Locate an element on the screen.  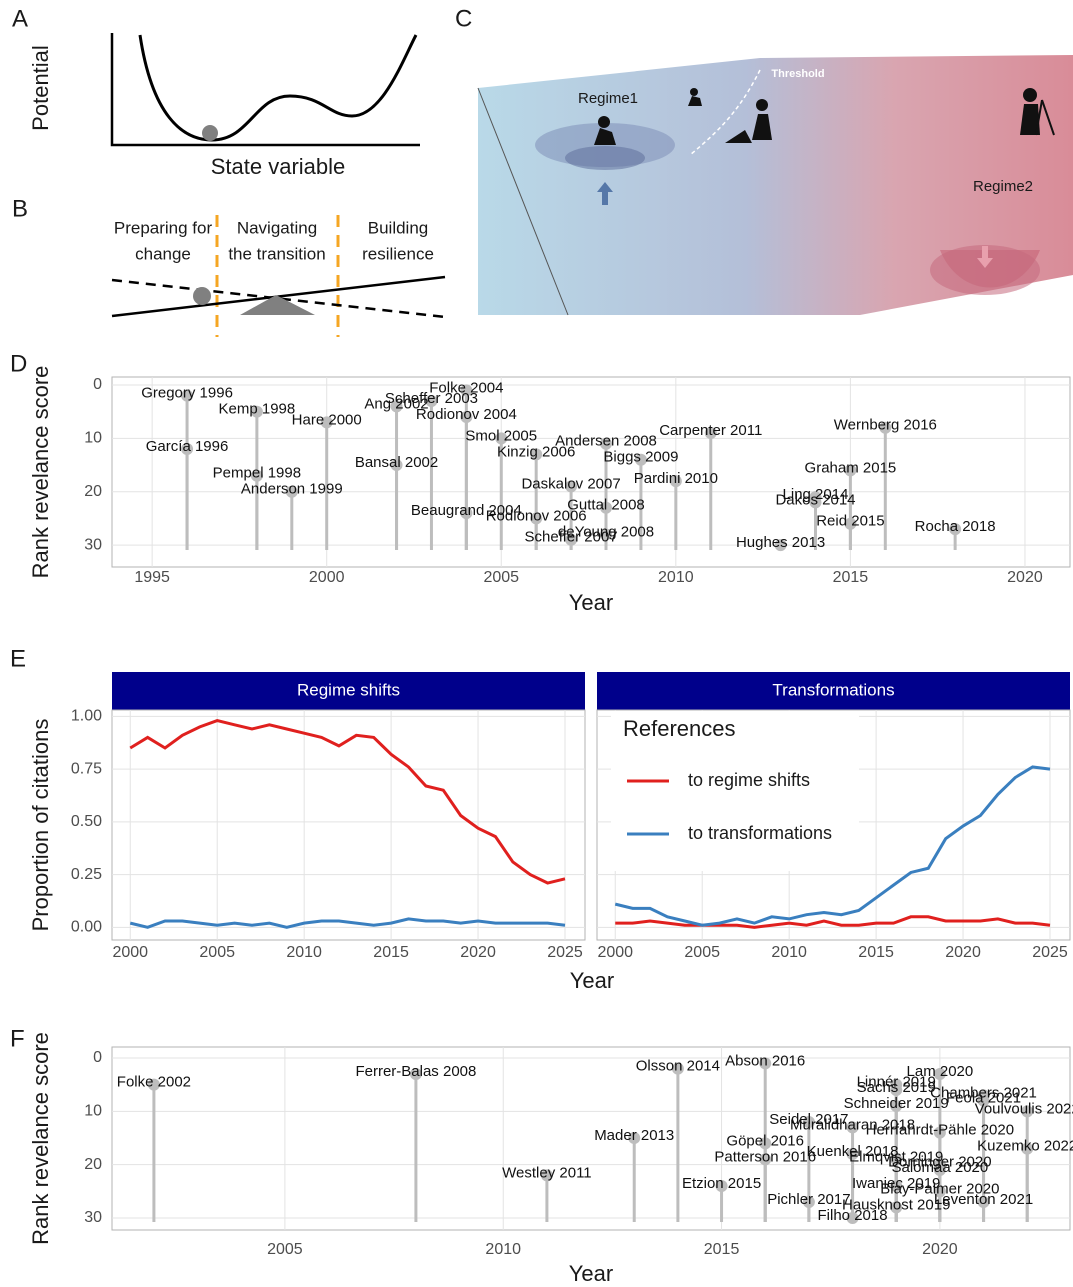
point-label: Salomaa 2020 is located at coordinates (940, 1167).